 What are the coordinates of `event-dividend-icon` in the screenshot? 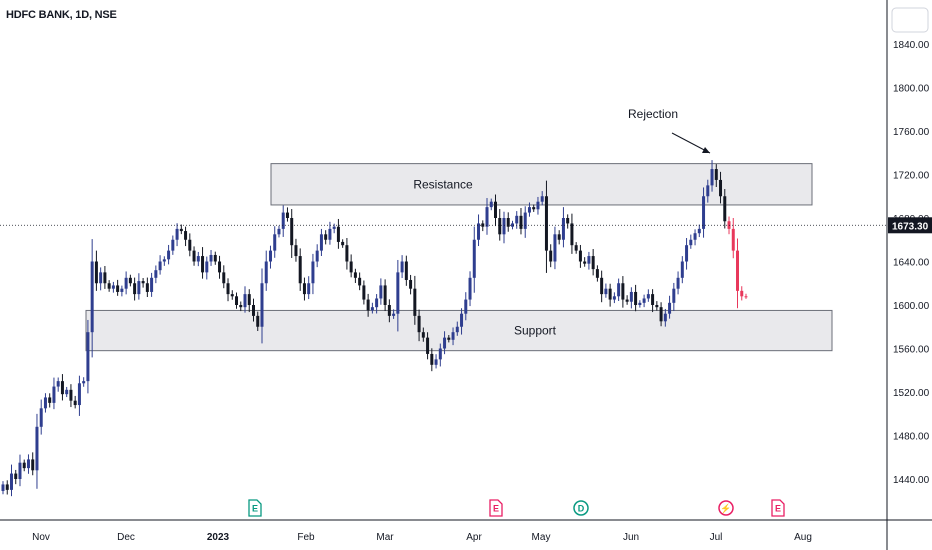 It's located at (581, 508).